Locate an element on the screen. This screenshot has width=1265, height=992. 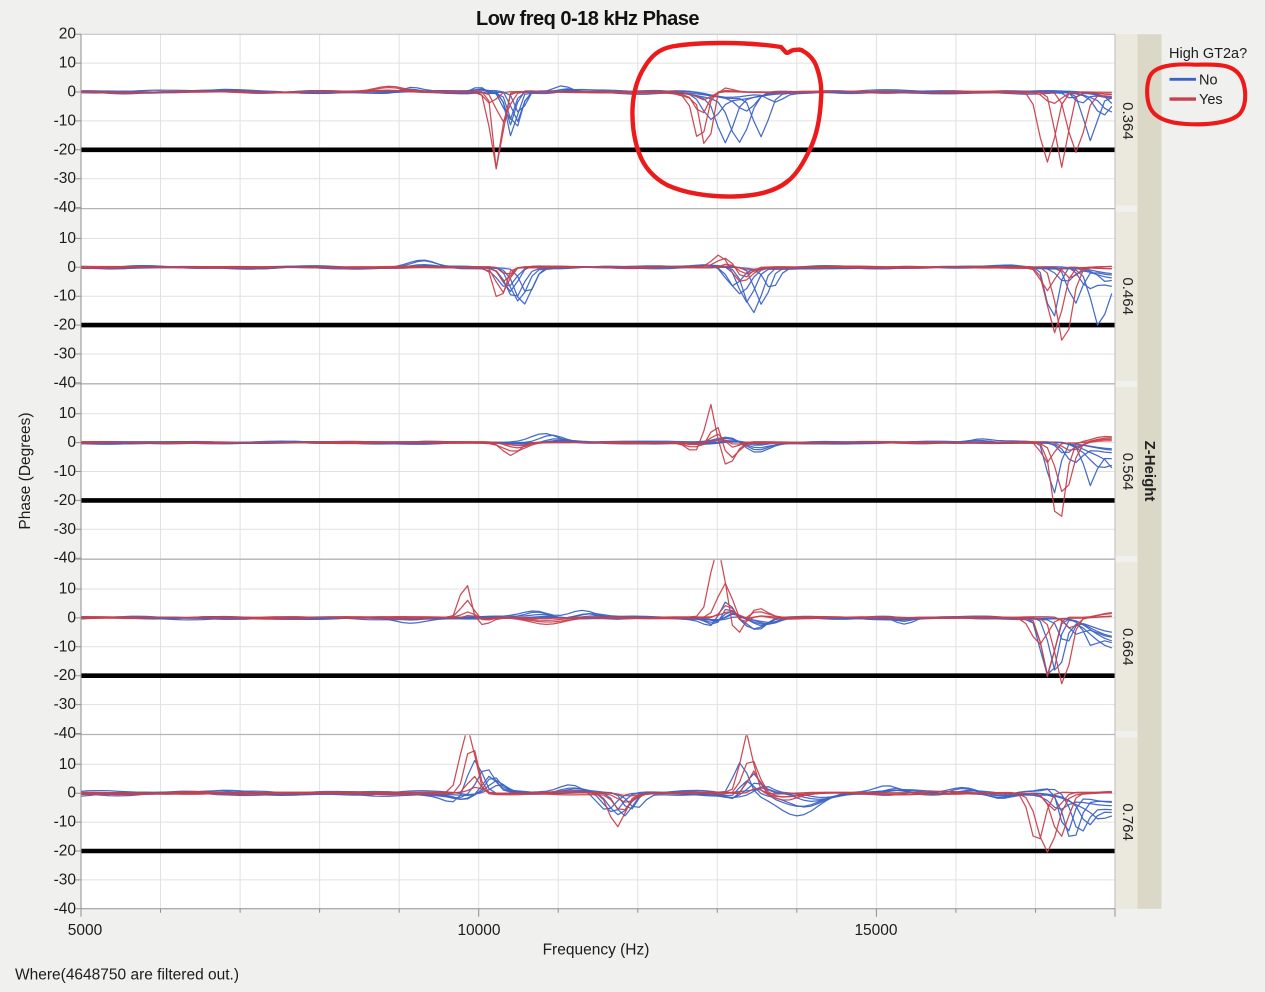
svg-text: 0.464 is located at coordinates (1127, 296).